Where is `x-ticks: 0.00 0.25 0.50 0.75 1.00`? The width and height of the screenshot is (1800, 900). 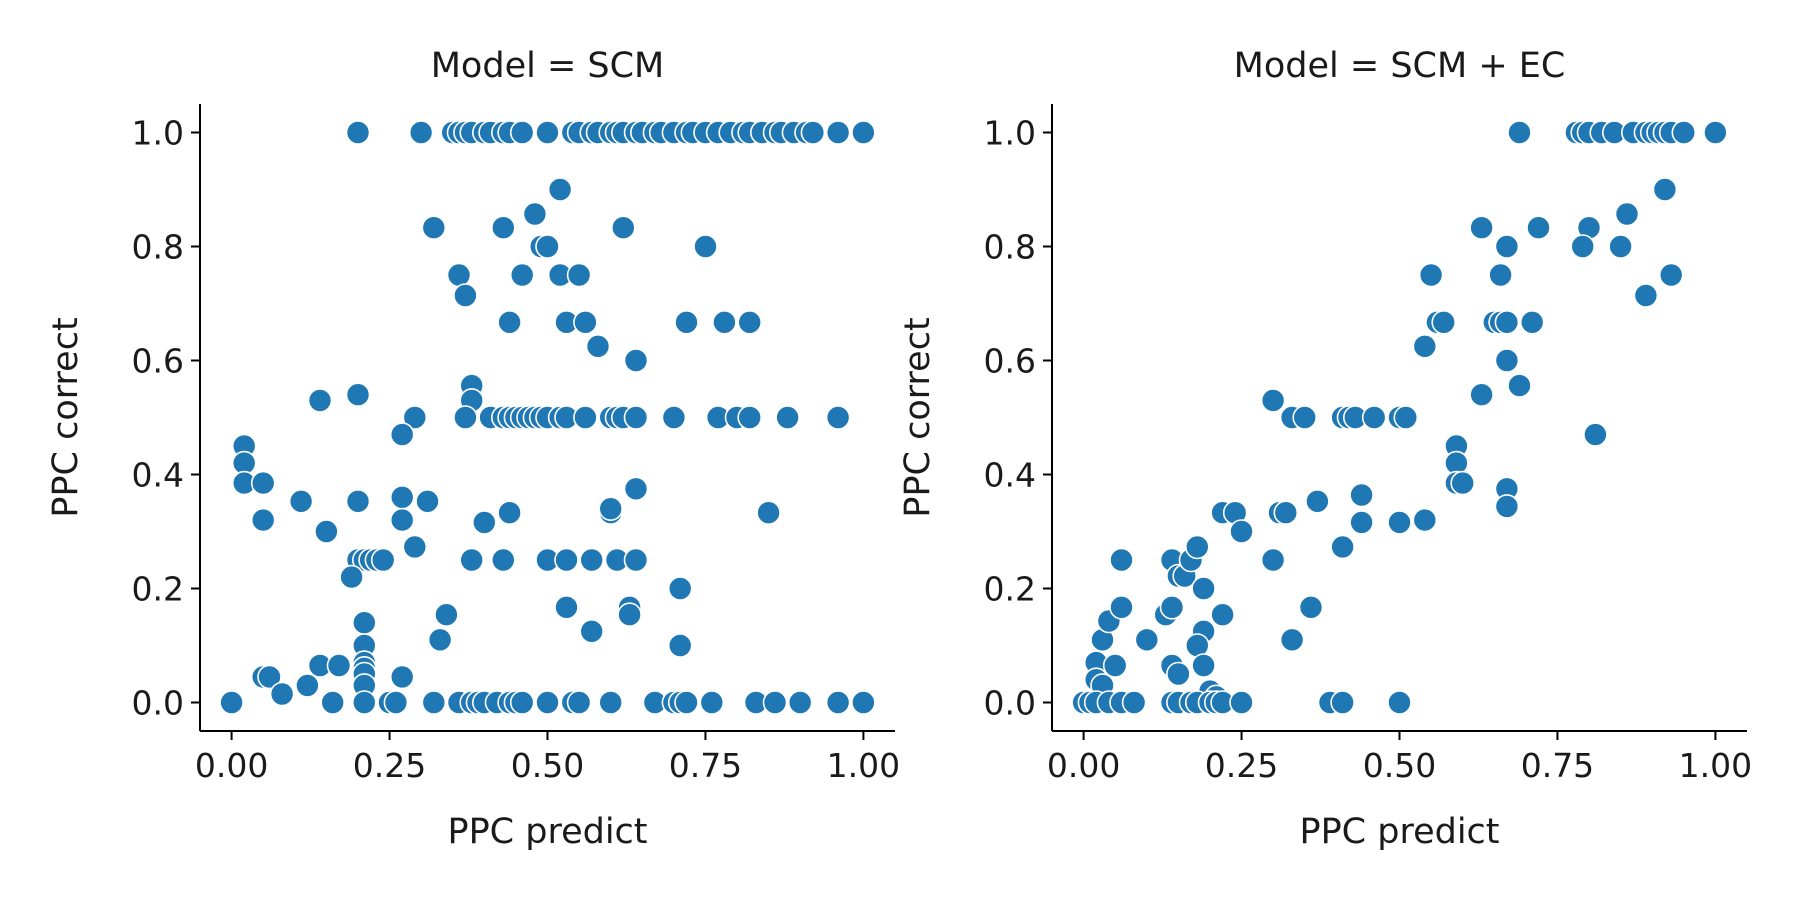 x-ticks: 0.00 0.25 0.50 0.75 1.00 is located at coordinates (1399, 758).